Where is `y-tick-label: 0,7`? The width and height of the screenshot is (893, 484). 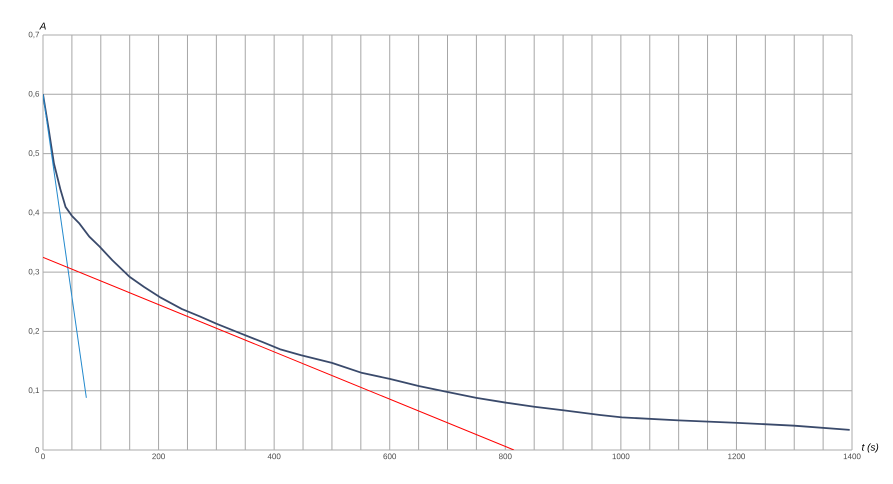 y-tick-label: 0,7 is located at coordinates (34, 35).